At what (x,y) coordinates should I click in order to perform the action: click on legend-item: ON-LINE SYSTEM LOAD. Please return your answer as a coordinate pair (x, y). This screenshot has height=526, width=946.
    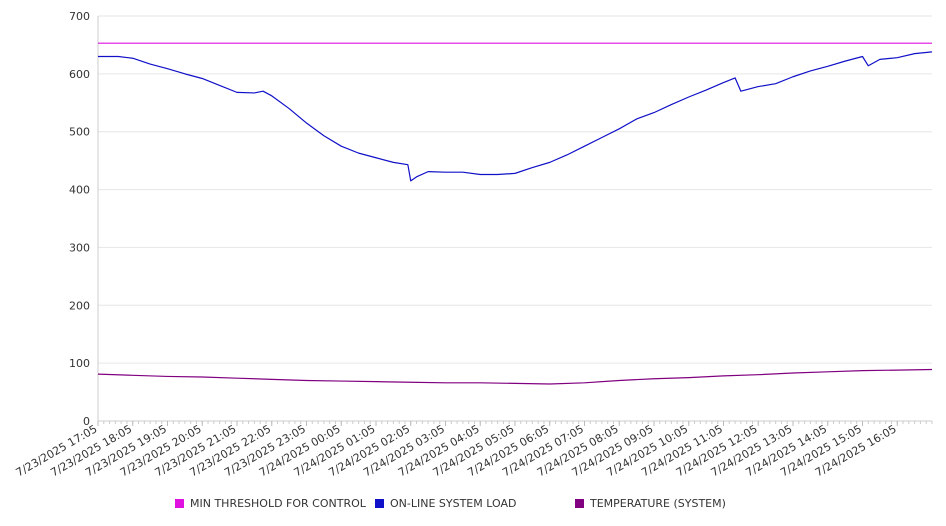
    Looking at the image, I should click on (445, 503).